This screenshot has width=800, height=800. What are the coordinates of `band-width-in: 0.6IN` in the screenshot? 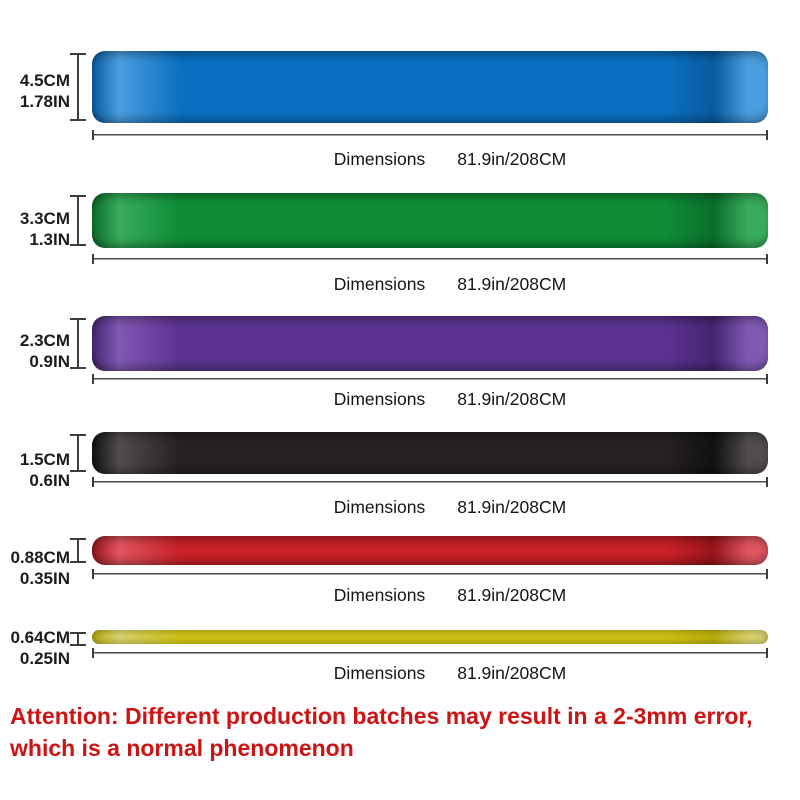 It's located at (49, 480).